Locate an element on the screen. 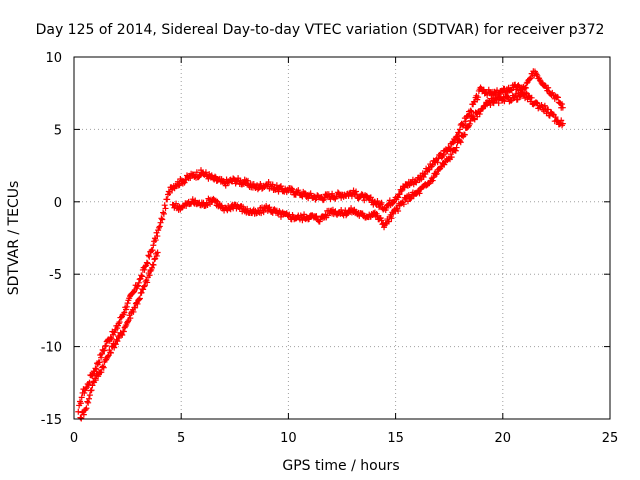 This screenshot has height=480, width=640. y-tick-label: -15 is located at coordinates (51, 420).